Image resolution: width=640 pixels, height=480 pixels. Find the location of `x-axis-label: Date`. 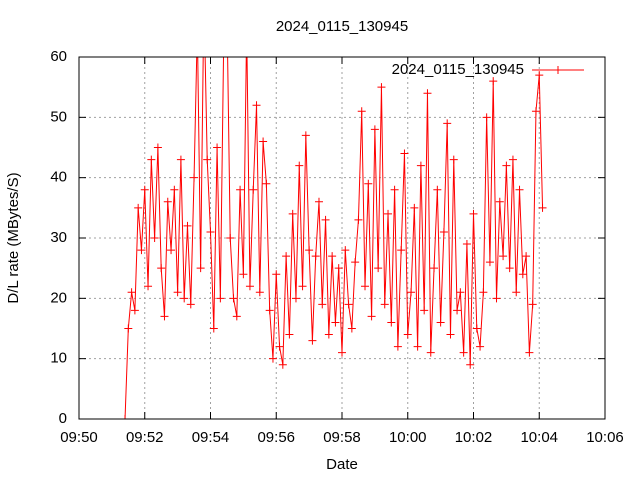

x-axis-label: Date is located at coordinates (342, 464).